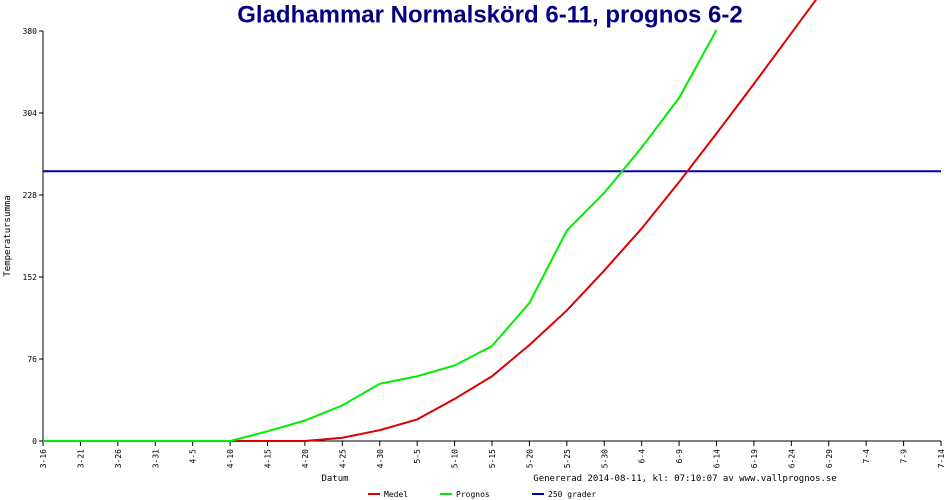  Describe the element at coordinates (791, 458) in the screenshot. I see `x-tick-label: 6-24` at that location.